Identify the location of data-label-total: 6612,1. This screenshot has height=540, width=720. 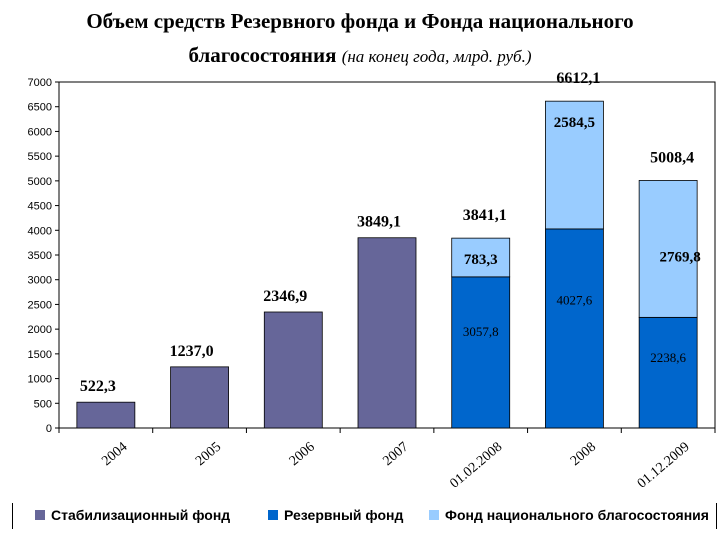
(578, 78).